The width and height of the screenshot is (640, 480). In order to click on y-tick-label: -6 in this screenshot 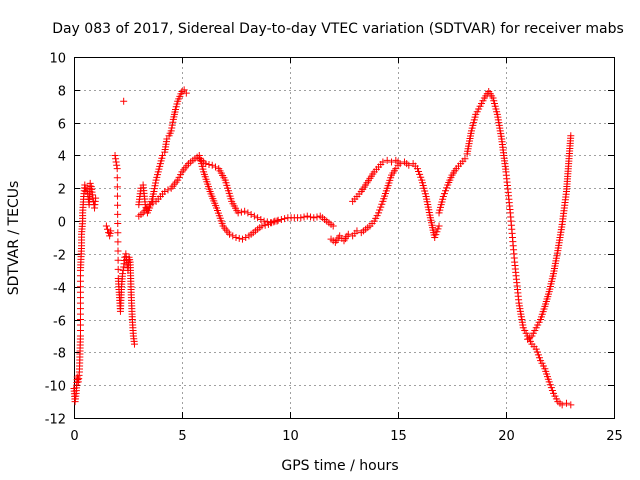, I will do `click(59, 322)`.